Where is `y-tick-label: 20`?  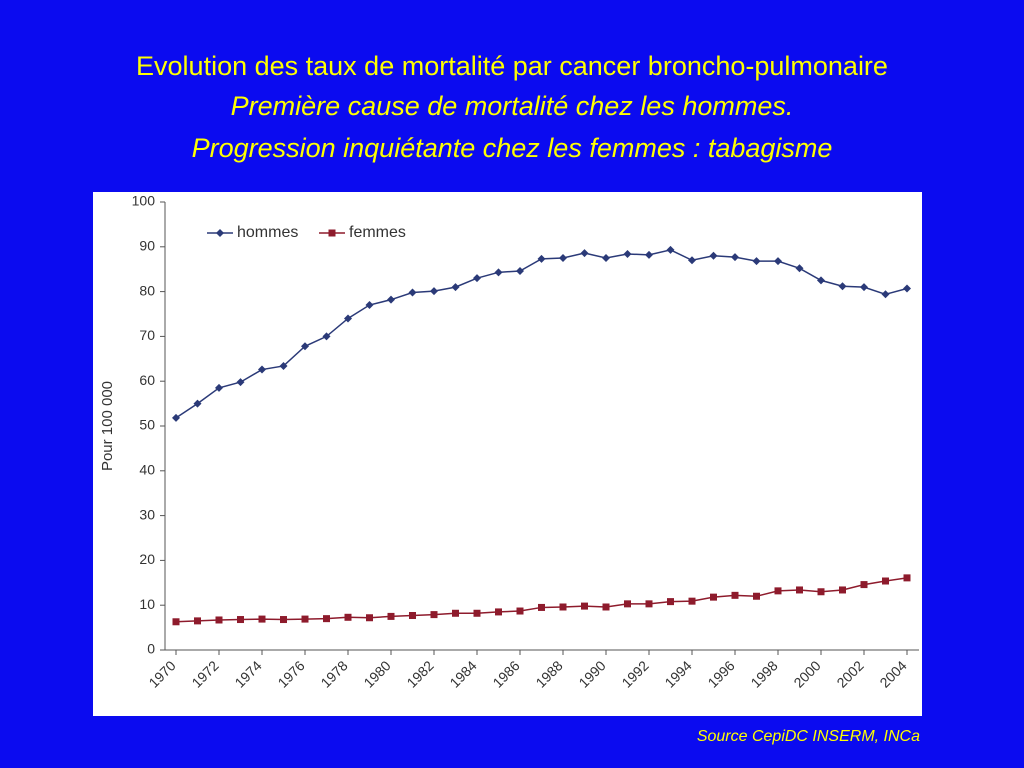
y-tick-label: 20 is located at coordinates (147, 559).